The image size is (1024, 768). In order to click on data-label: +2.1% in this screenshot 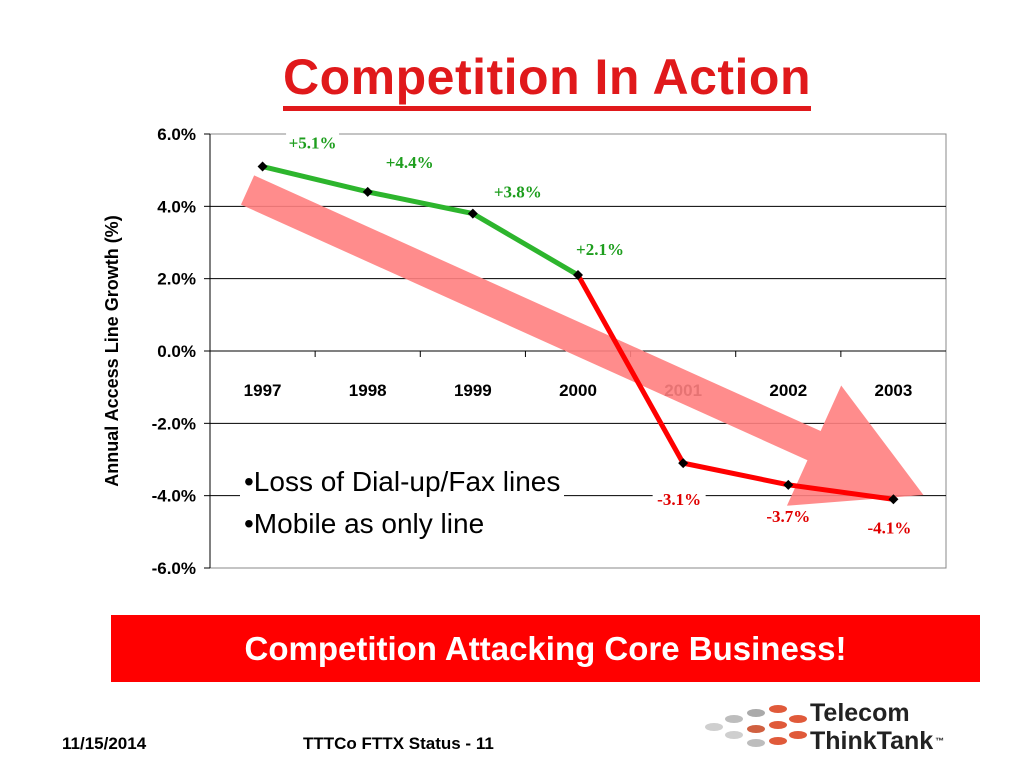, I will do `click(600, 249)`.